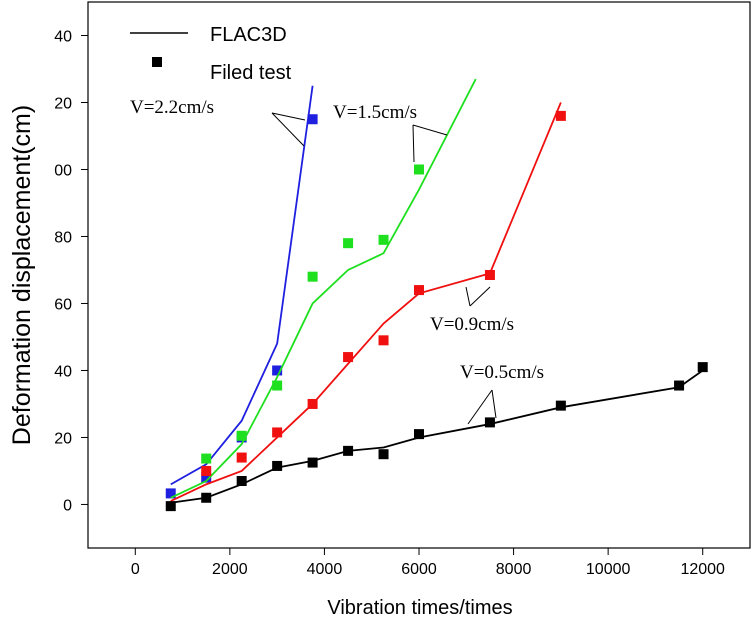 The image size is (754, 620). What do you see at coordinates (67, 505) in the screenshot?
I see `y-tick-label: 0` at bounding box center [67, 505].